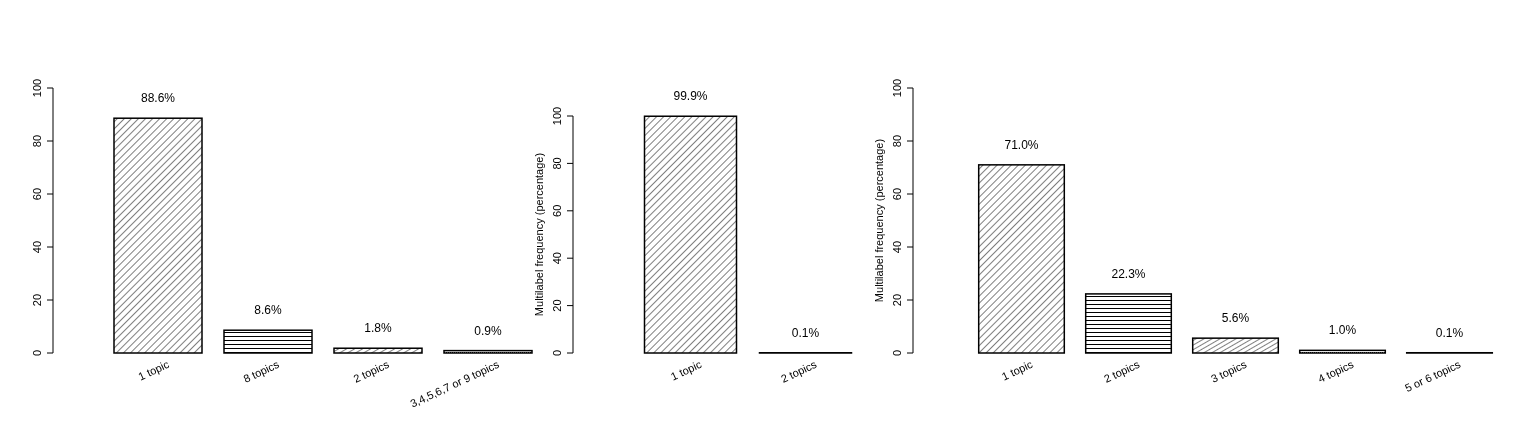 The image size is (1516, 430). I want to click on data-label: 22.3%, so click(1128, 273).